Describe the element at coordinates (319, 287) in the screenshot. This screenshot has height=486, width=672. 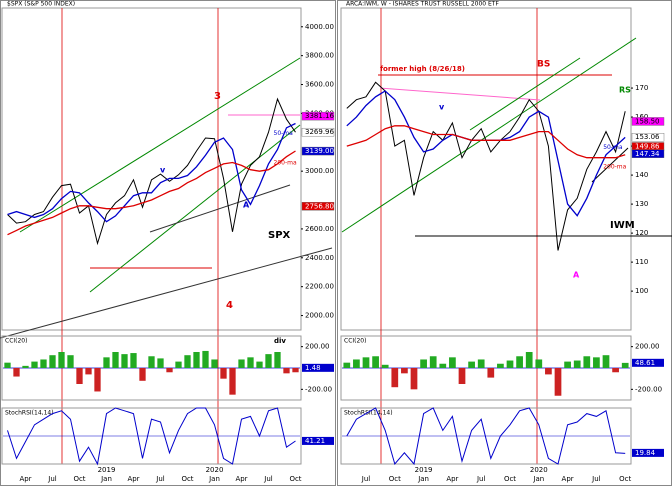
I see `y-tick-label: 2200.00` at that location.